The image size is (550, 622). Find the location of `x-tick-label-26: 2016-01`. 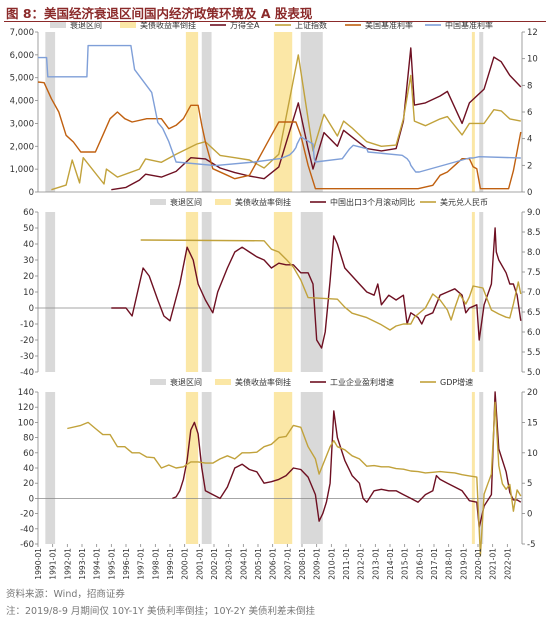

x-tick-label-26: 2016-01 is located at coordinates (419, 564).